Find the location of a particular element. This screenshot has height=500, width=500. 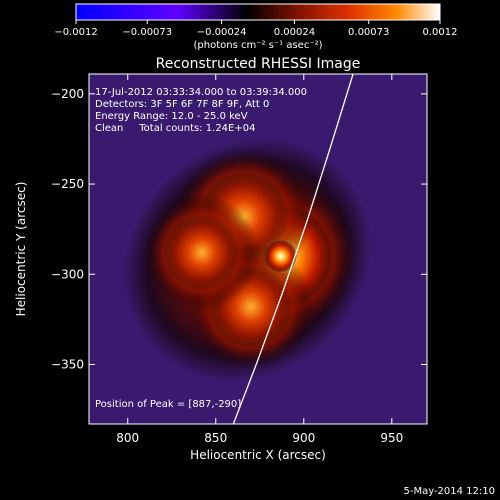

y-tick-label: −200 is located at coordinates (67, 94).